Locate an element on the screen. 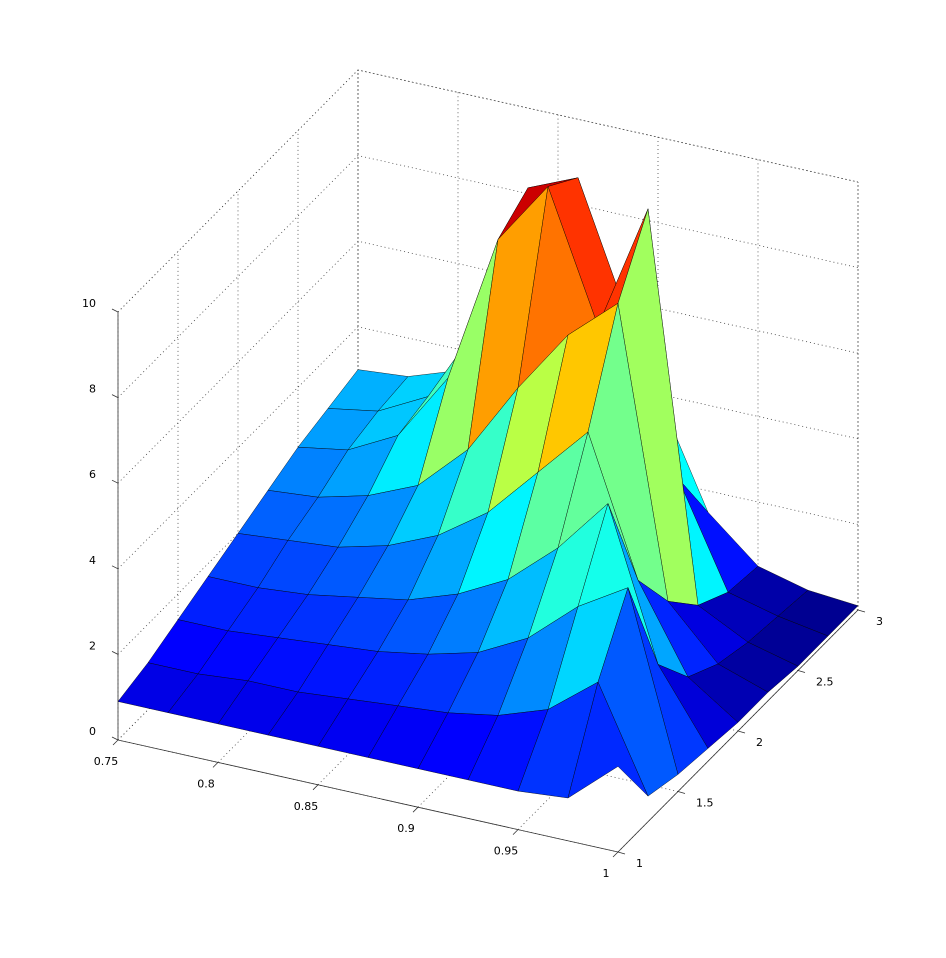 This screenshot has height=958, width=946. z-tick-label: 4 is located at coordinates (92, 560).